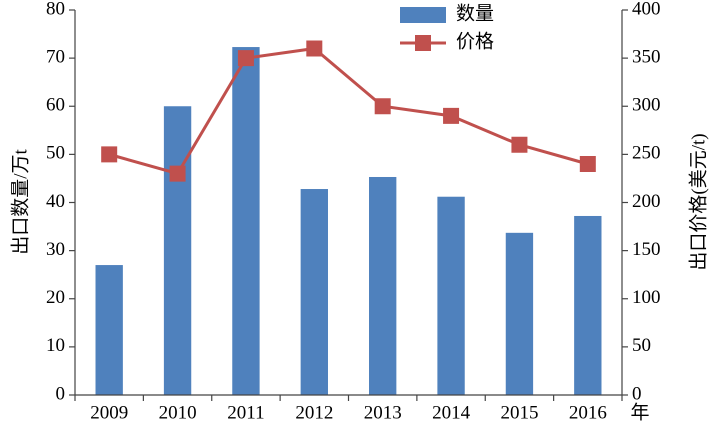  I want to click on y-tick-label: 0, so click(61, 393).